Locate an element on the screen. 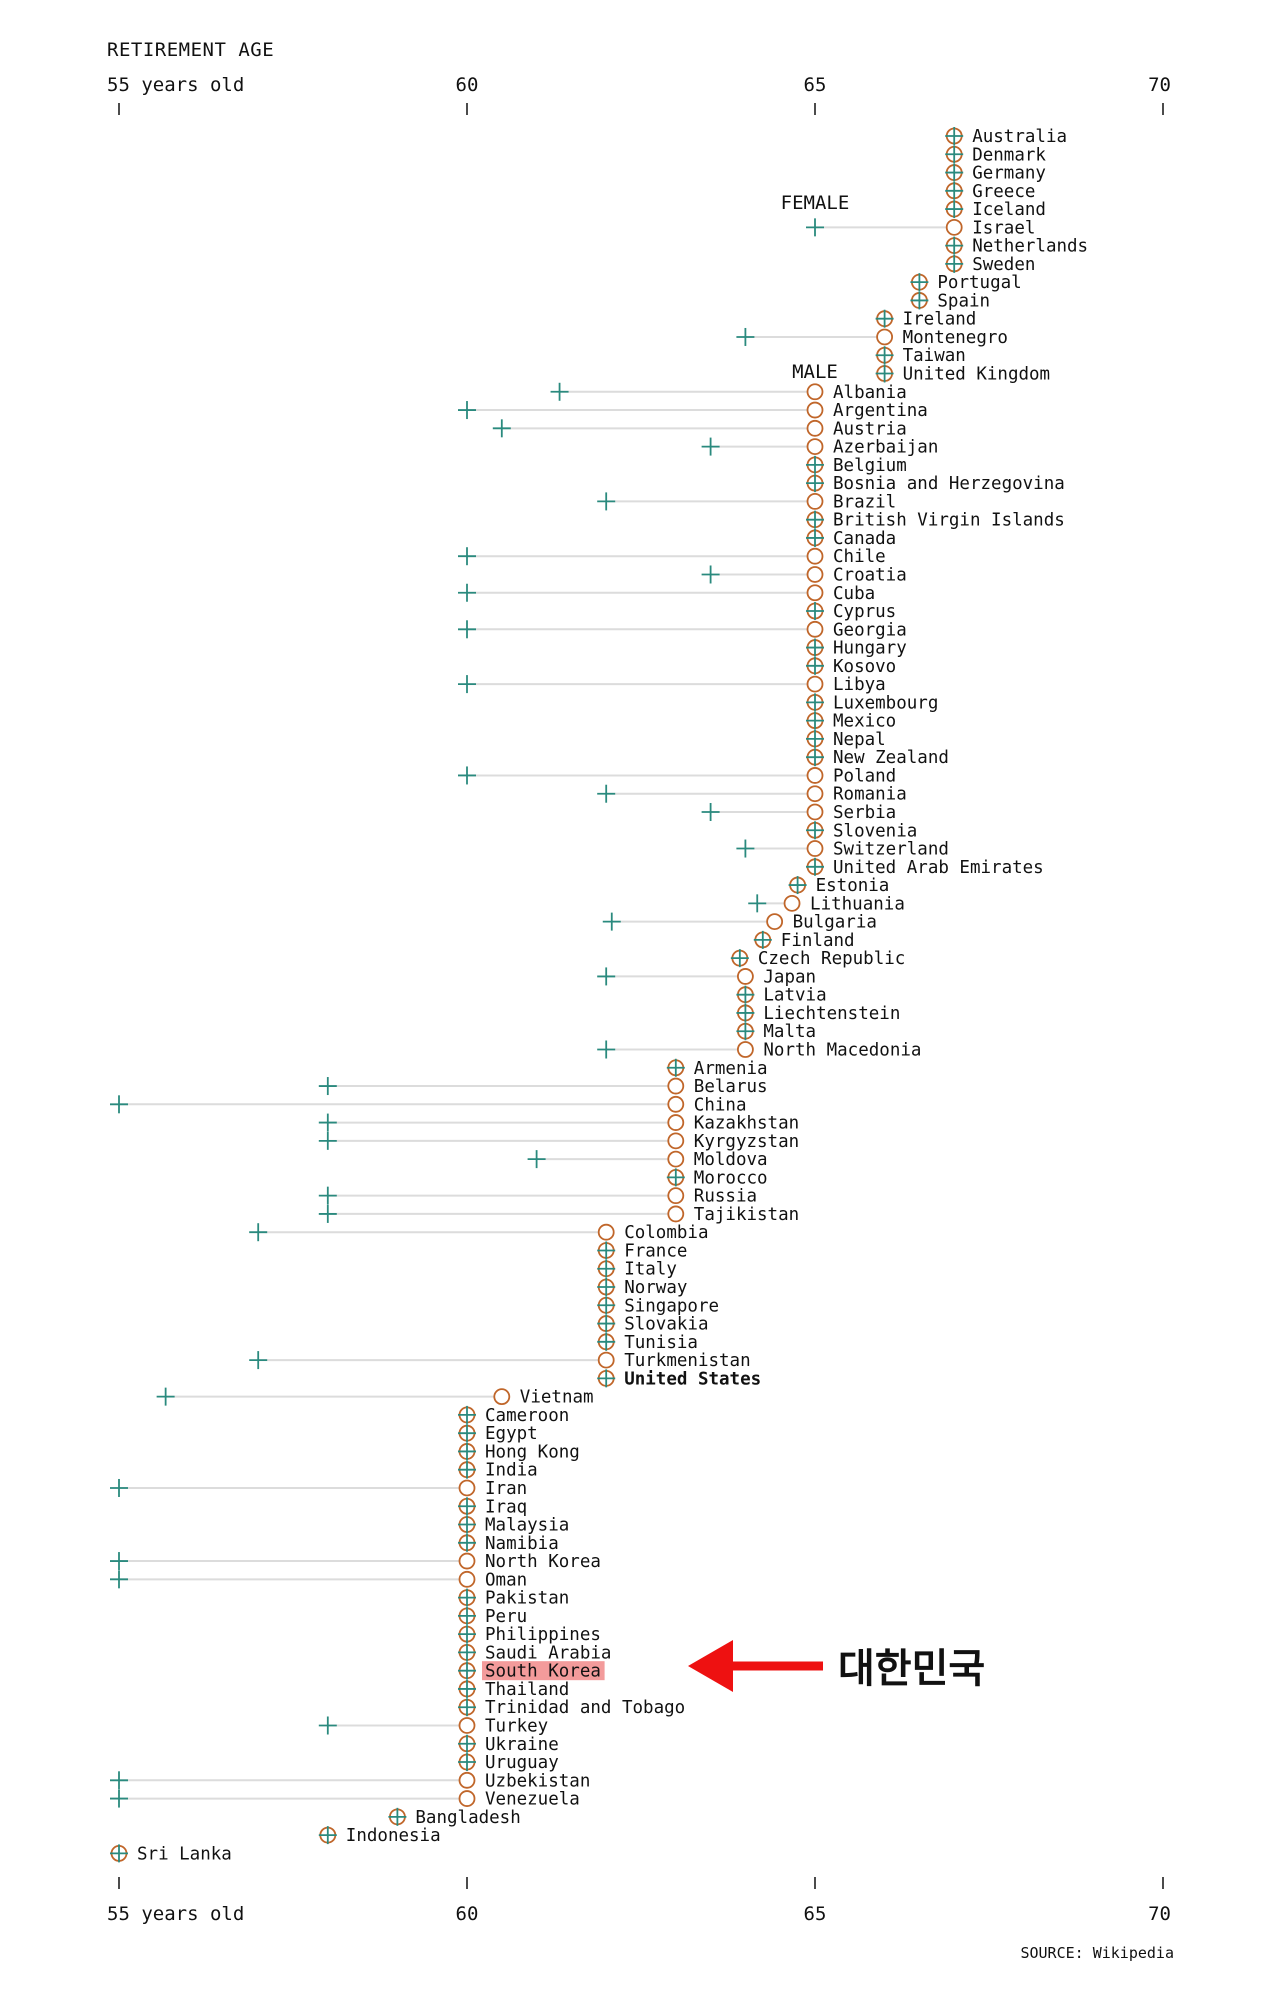 The height and width of the screenshot is (2000, 1280). female-point-morocco is located at coordinates (675, 1177).